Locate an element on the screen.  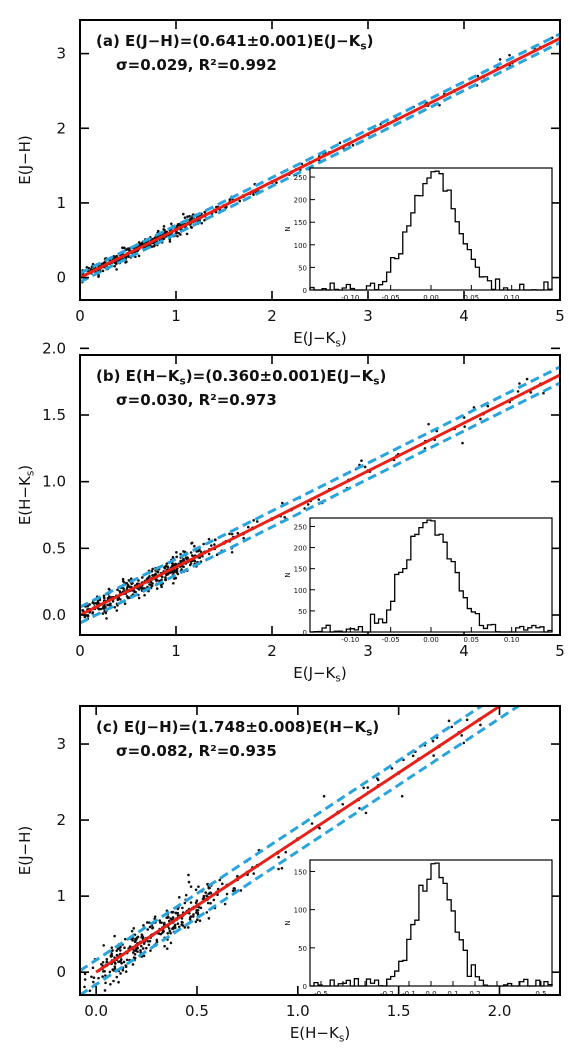
fit-statistics: σ=0.029, R²=0.992 is located at coordinates (196, 65).